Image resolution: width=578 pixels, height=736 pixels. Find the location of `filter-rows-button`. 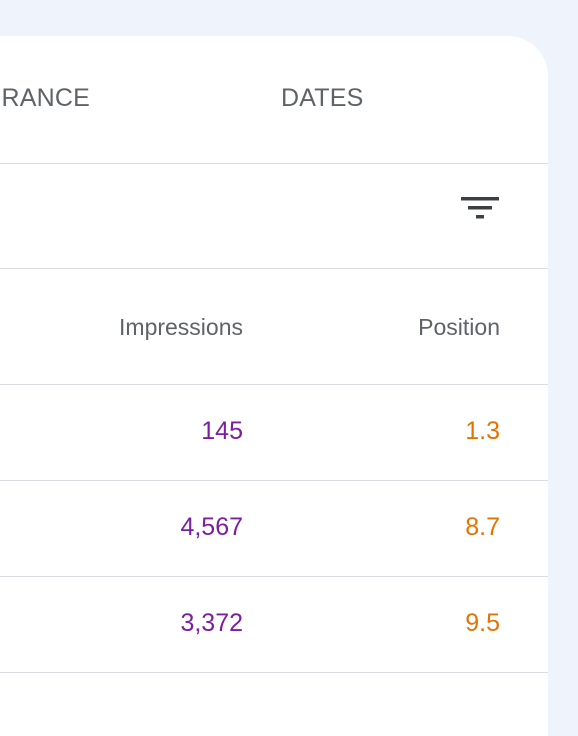

filter-rows-button is located at coordinates (480, 212).